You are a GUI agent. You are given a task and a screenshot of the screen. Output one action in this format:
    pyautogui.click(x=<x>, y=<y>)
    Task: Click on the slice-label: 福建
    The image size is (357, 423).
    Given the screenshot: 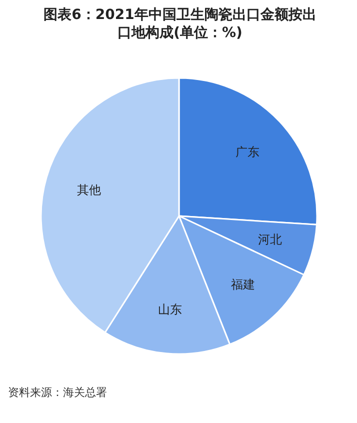 What is the action you would take?
    pyautogui.click(x=243, y=284)
    